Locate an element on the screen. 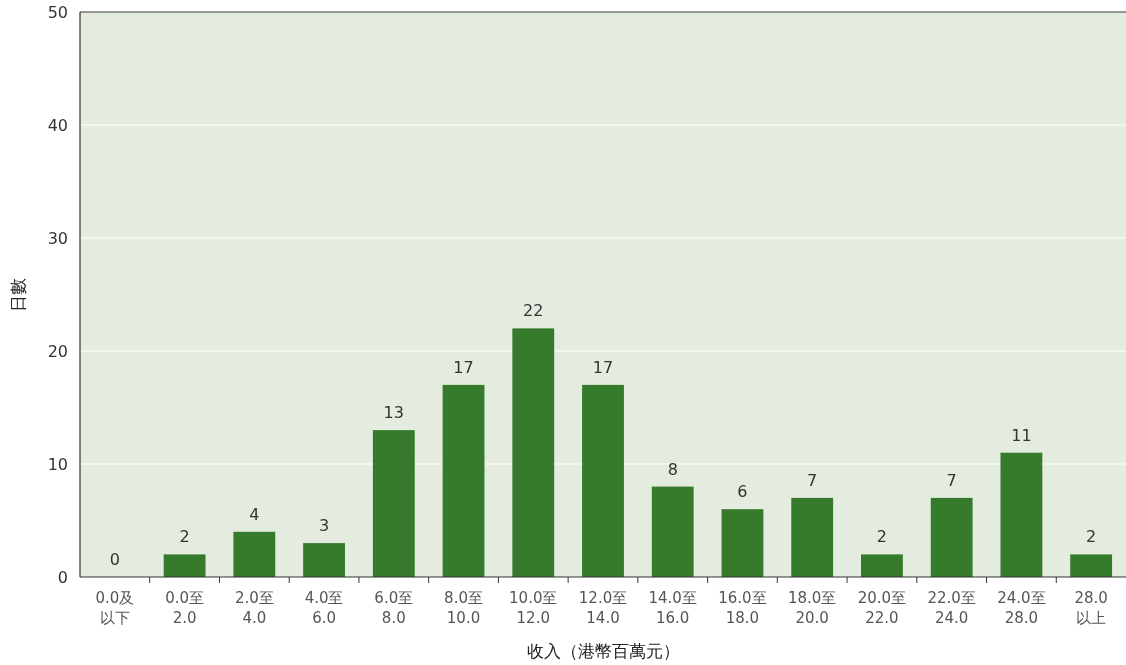 This screenshot has width=1126, height=665. y-axis-title: 日數 is located at coordinates (18, 294).